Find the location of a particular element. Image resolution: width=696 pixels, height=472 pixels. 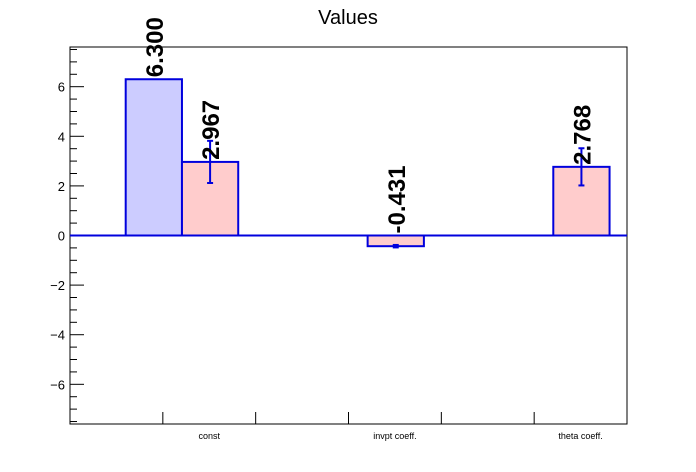

y-tick-label: 4 is located at coordinates (61, 136).